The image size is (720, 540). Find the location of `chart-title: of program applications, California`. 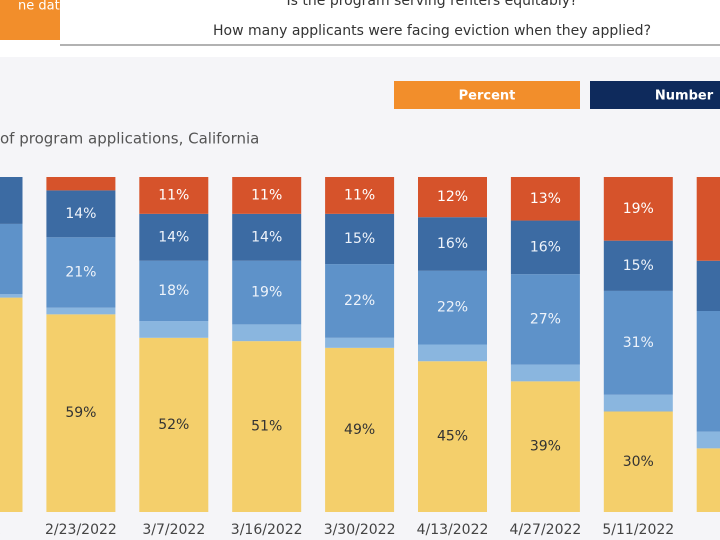

chart-title: of program applications, California is located at coordinates (129, 139).